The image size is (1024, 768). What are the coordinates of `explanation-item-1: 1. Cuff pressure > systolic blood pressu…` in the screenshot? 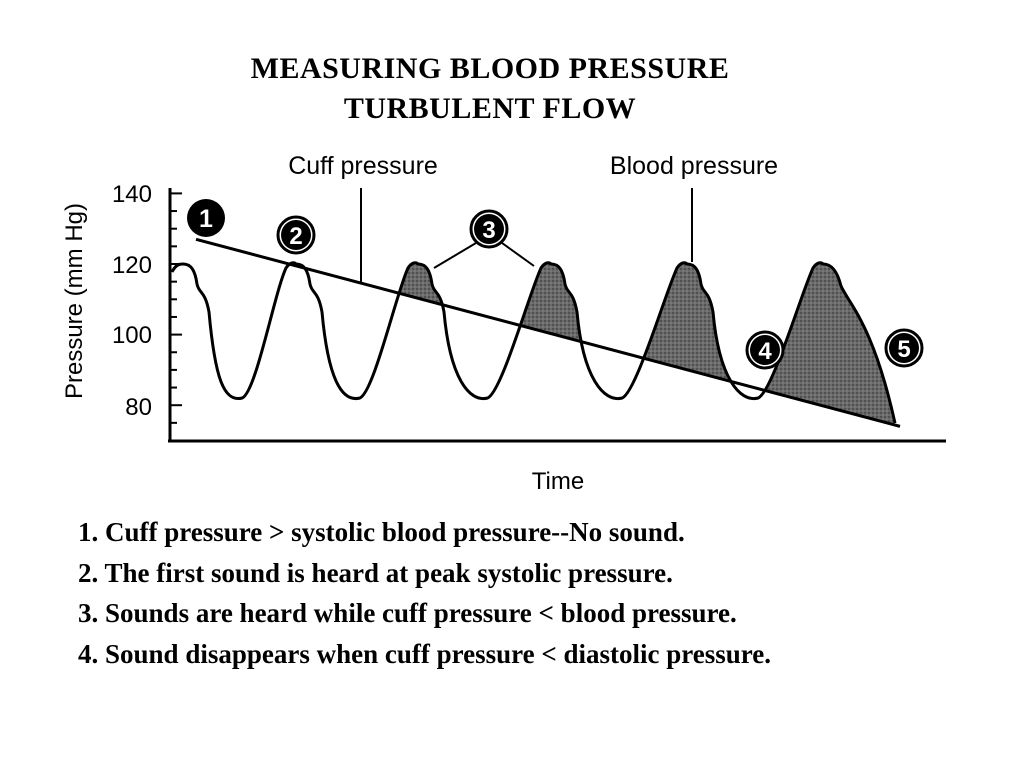 It's located at (381, 532).